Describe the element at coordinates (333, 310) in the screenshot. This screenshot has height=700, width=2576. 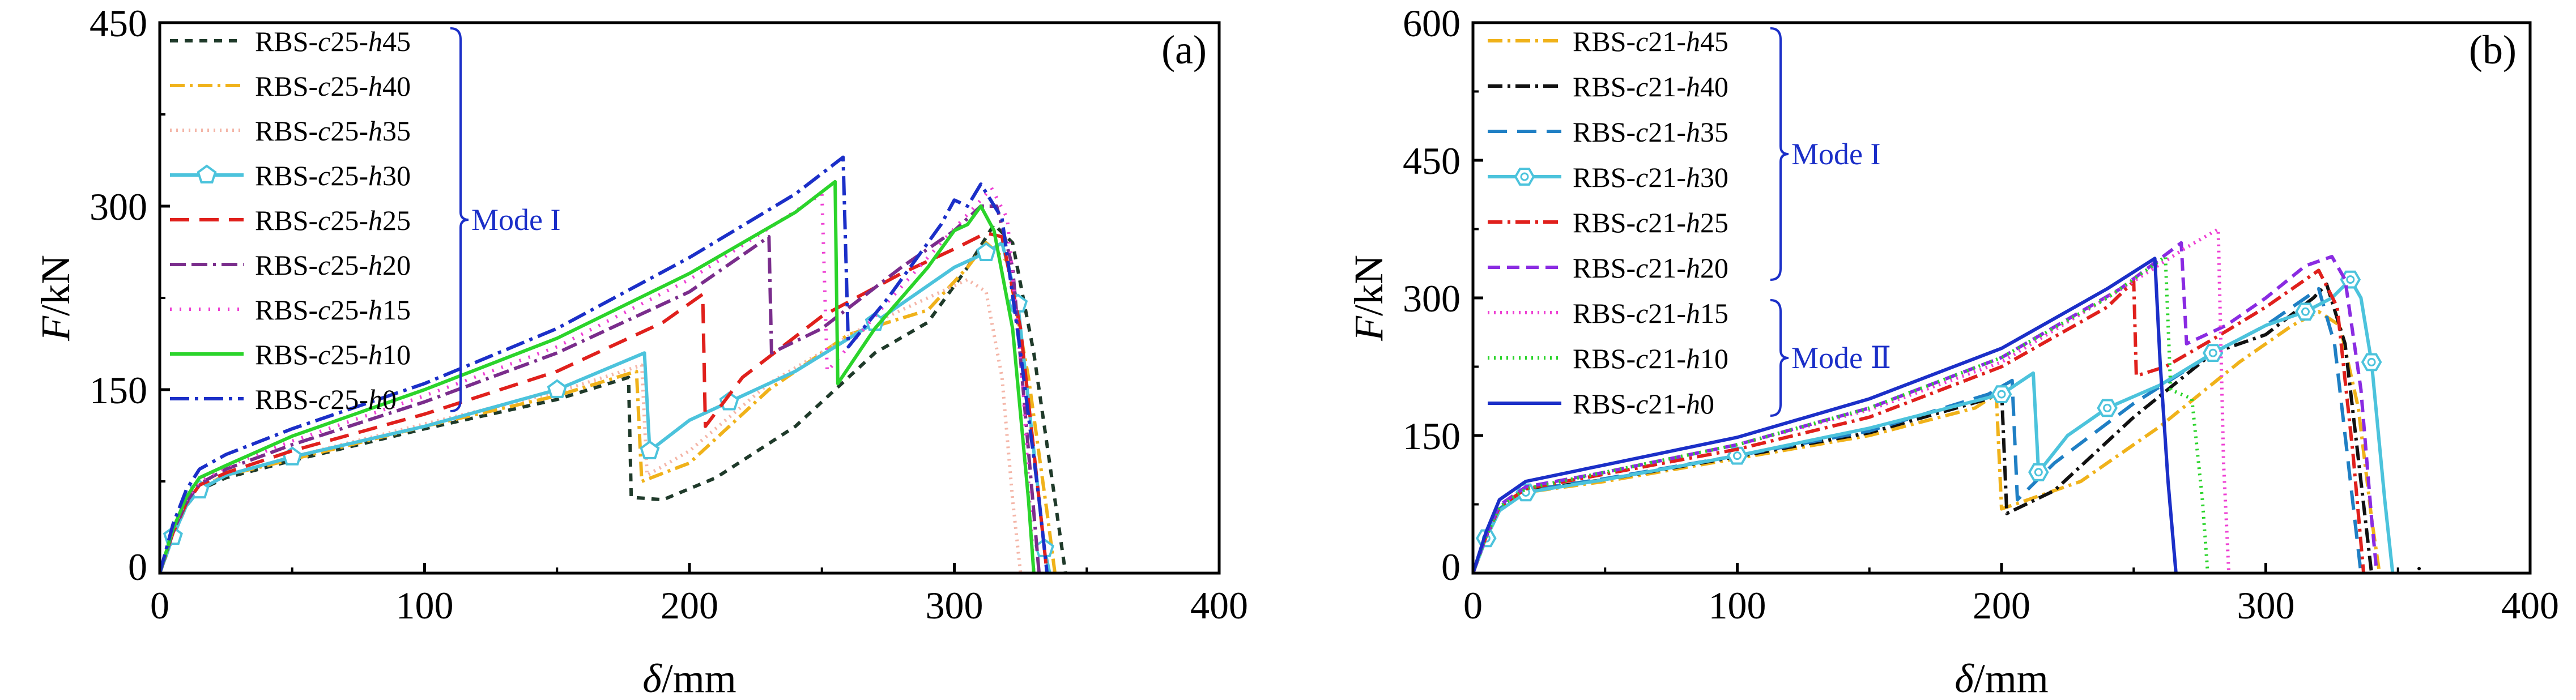
I see `legend-label: RBS-c25-h15` at that location.